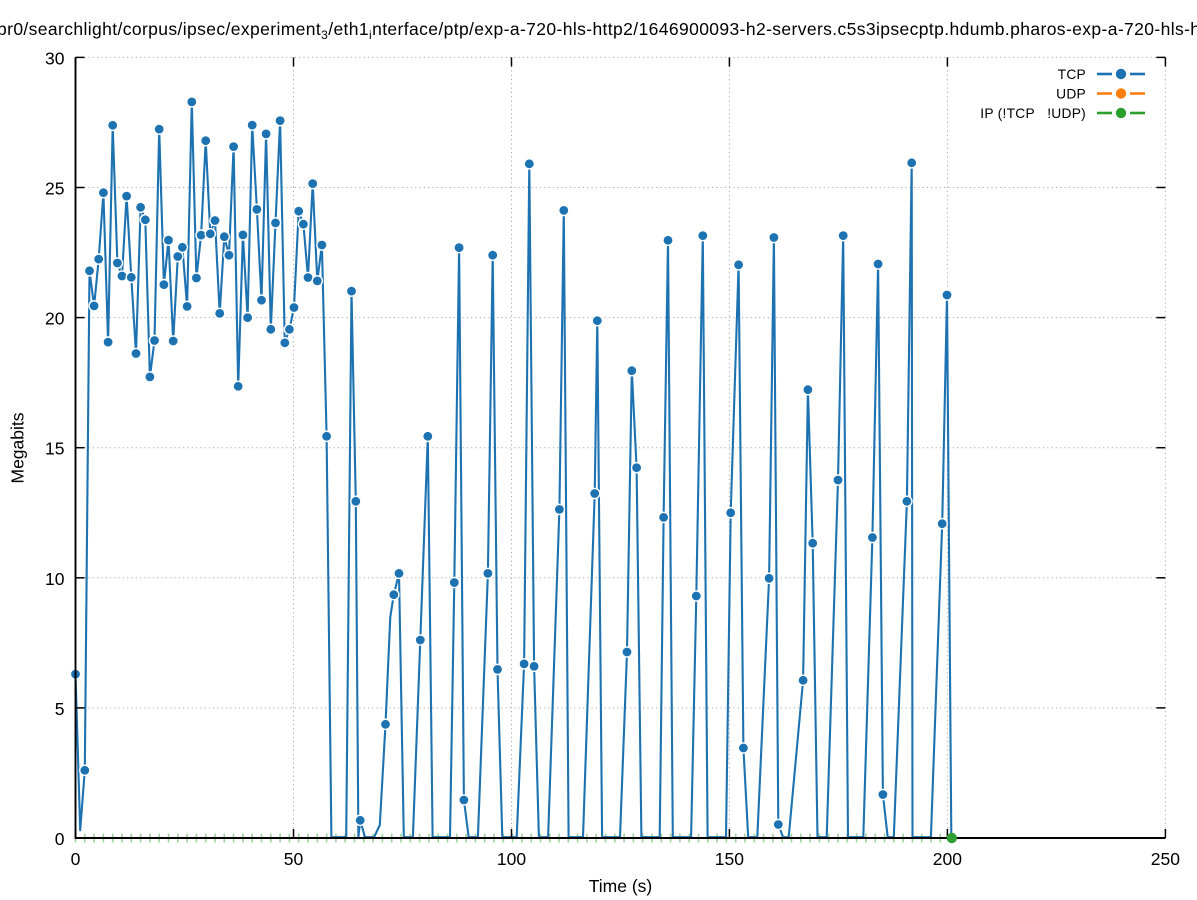  I want to click on svg-text: 15, so click(54, 449).